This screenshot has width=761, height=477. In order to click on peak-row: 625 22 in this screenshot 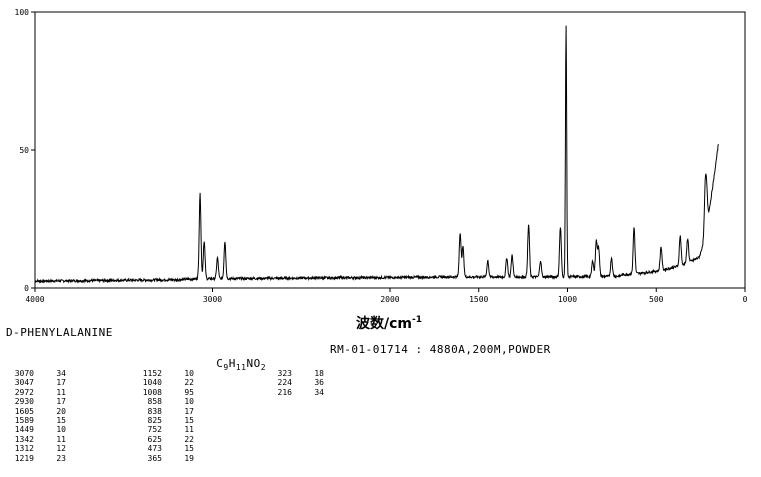, I will do `click(164, 439)`.